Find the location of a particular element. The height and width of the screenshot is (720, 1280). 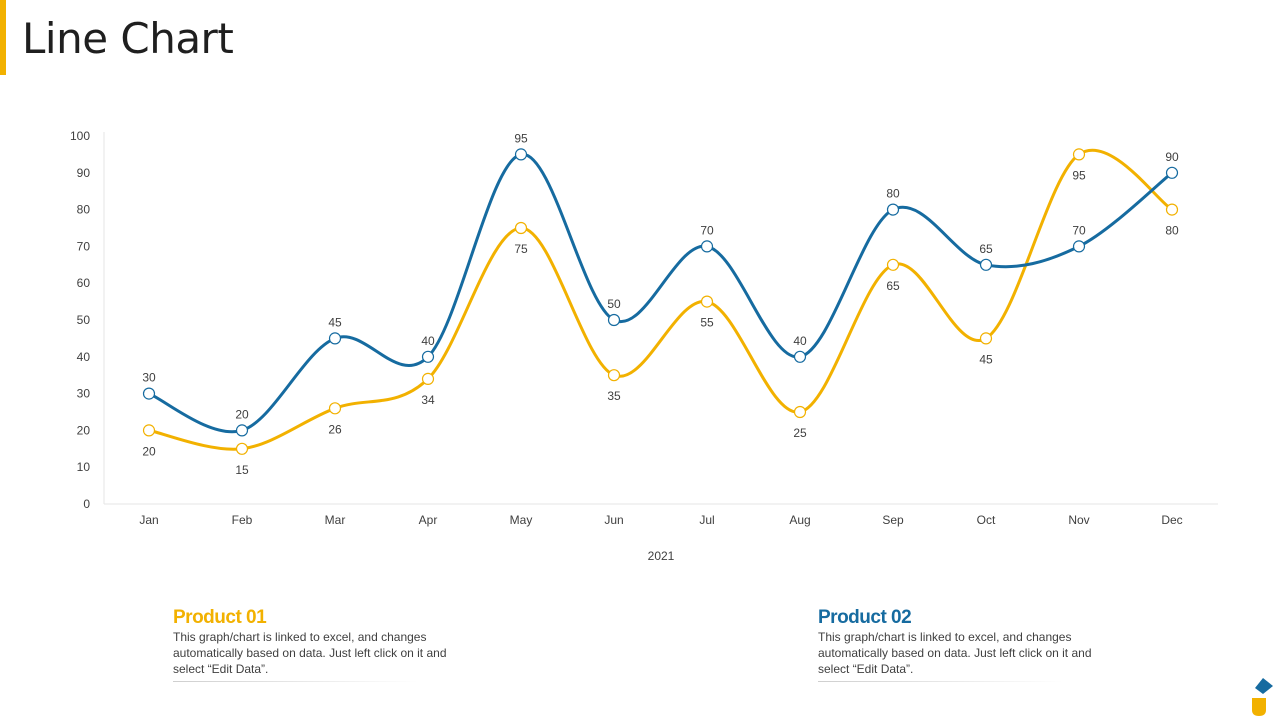

data-label-product-01: 26 is located at coordinates (335, 429).